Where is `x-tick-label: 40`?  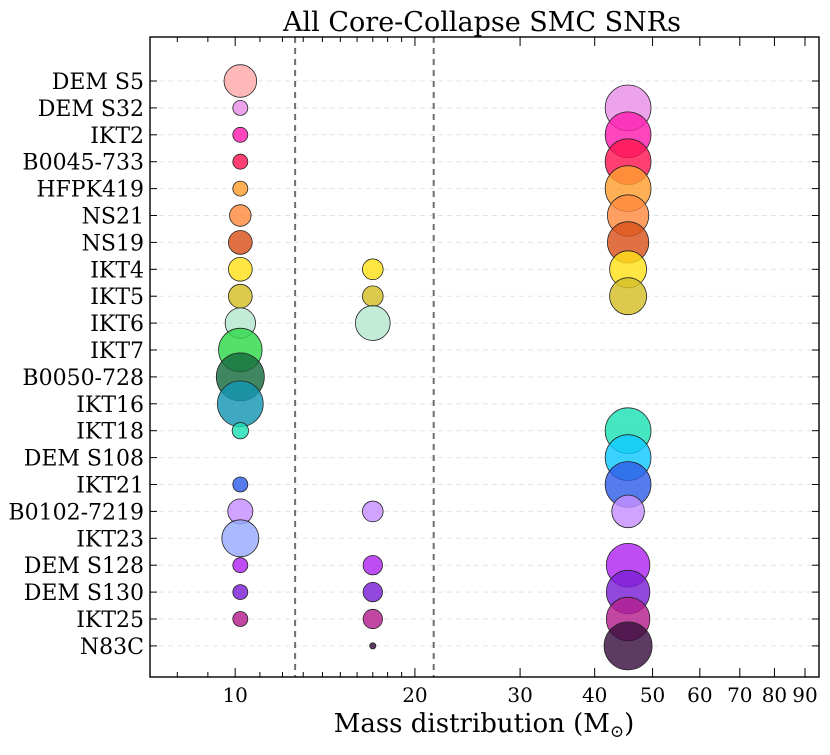
x-tick-label: 40 is located at coordinates (594, 695).